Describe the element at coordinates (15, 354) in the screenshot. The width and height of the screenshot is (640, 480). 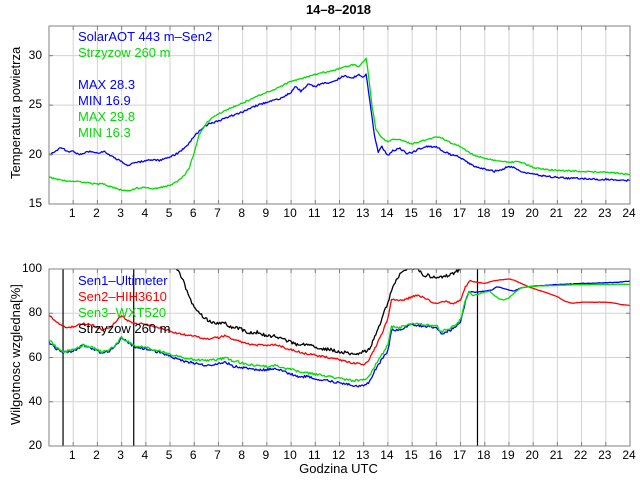
I see `y-axis-label: Wilgotnosc wzgledna[%]` at that location.